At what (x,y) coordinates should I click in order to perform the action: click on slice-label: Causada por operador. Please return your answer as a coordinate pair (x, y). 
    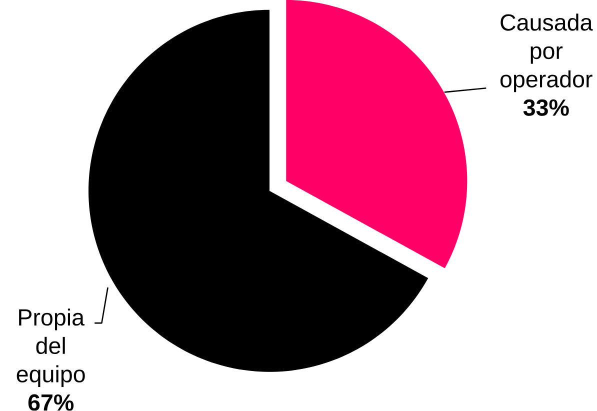
    Looking at the image, I should click on (546, 53).